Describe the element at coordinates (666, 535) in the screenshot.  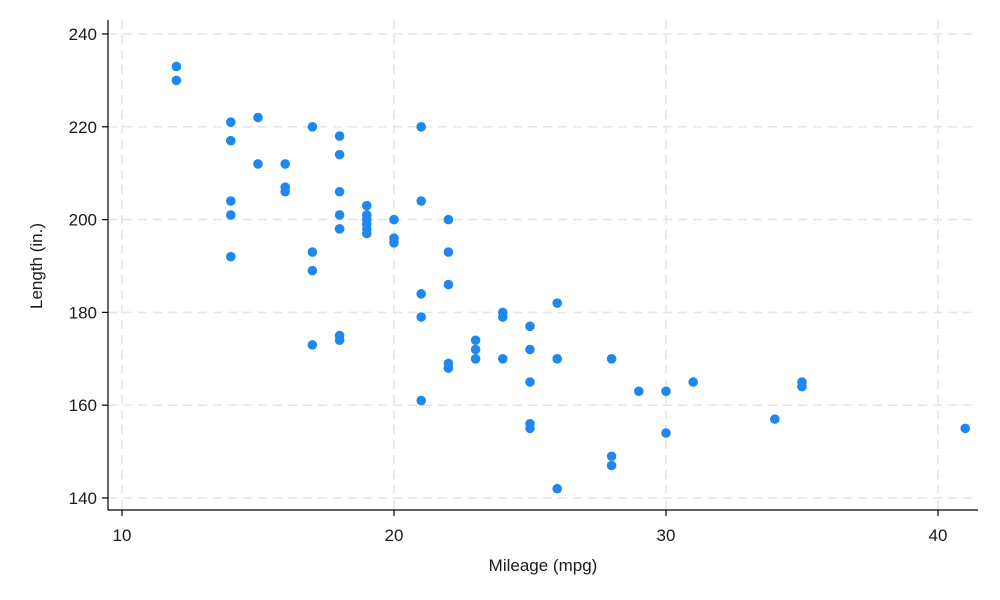
I see `x-tick-label: 30` at that location.